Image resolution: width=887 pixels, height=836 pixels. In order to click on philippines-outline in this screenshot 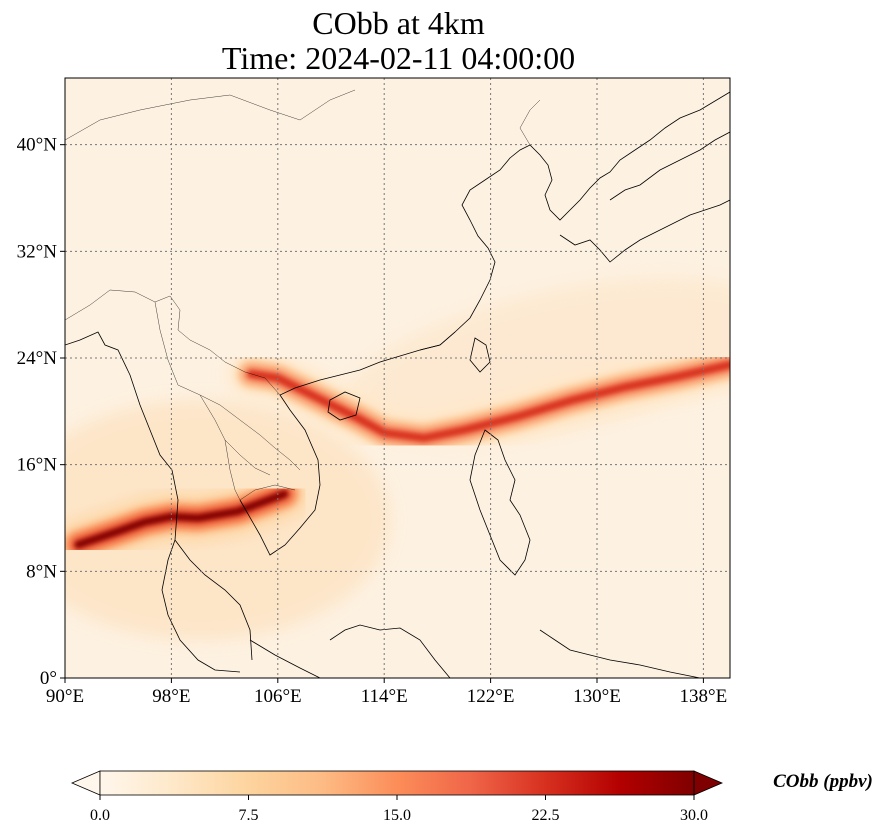, I will do `click(500, 502)`.